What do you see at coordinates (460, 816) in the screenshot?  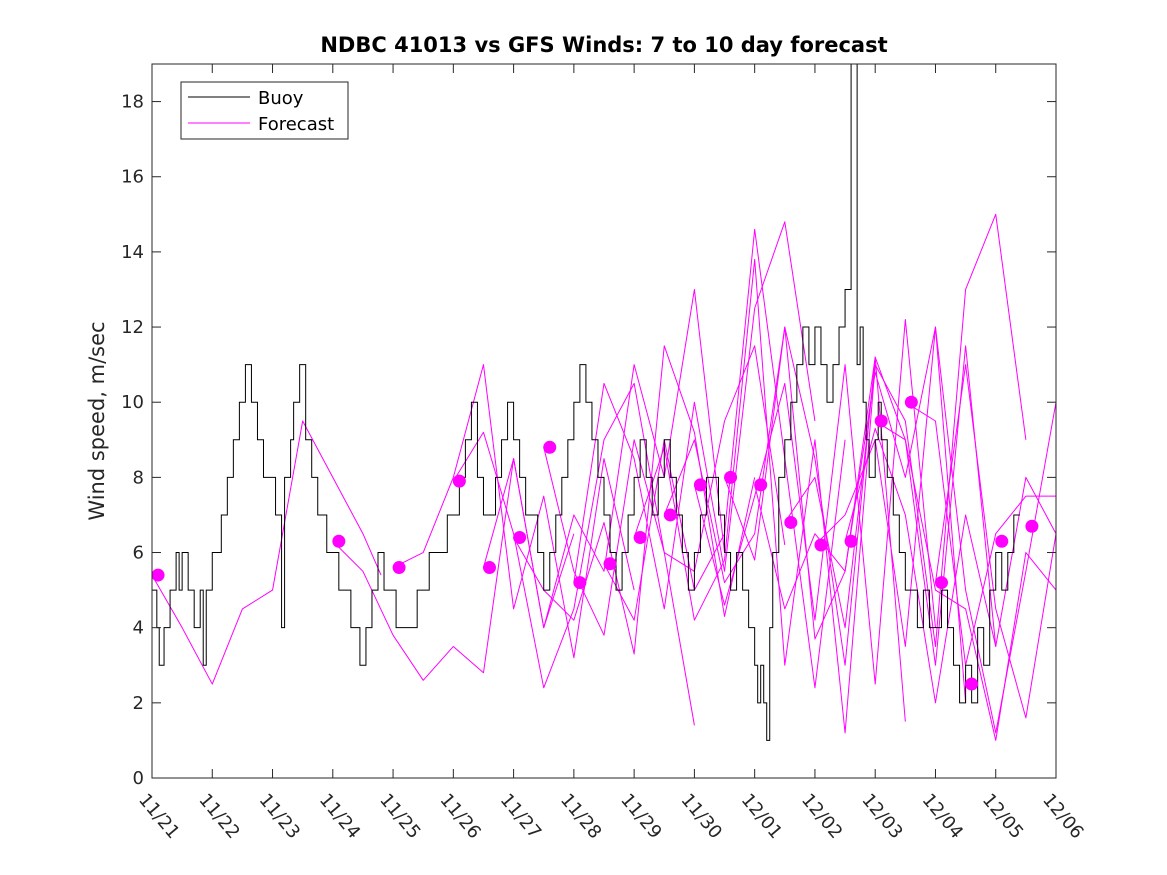 I see `x-tick-label: 11/26` at bounding box center [460, 816].